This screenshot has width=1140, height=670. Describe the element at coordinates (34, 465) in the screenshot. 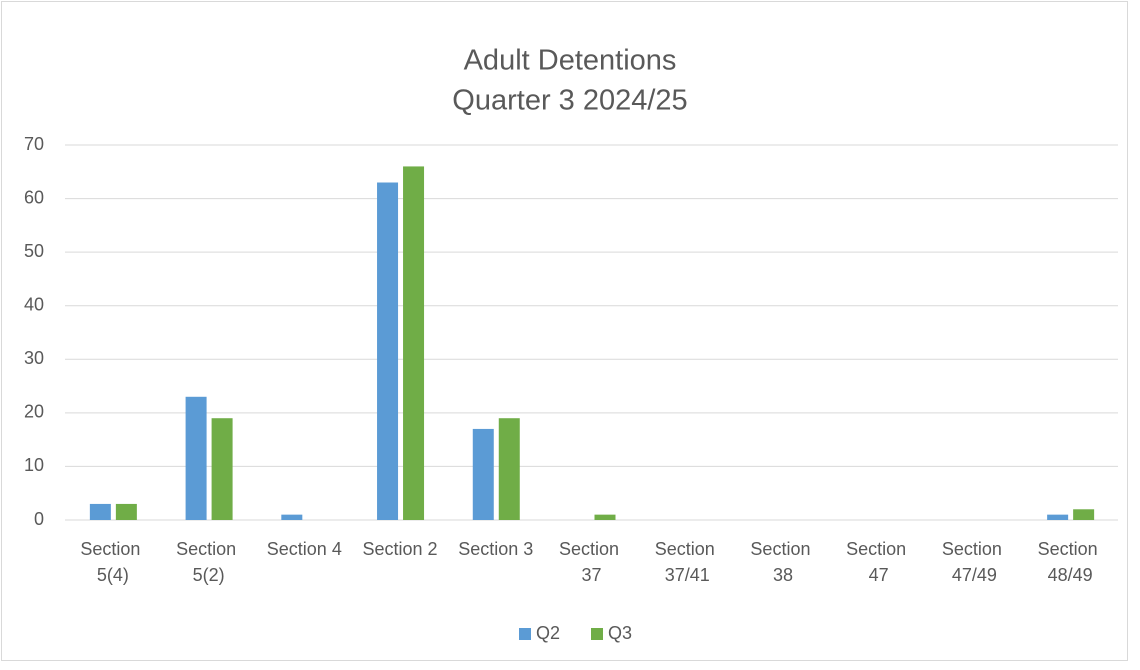

I see `y-tick-label: 10` at that location.